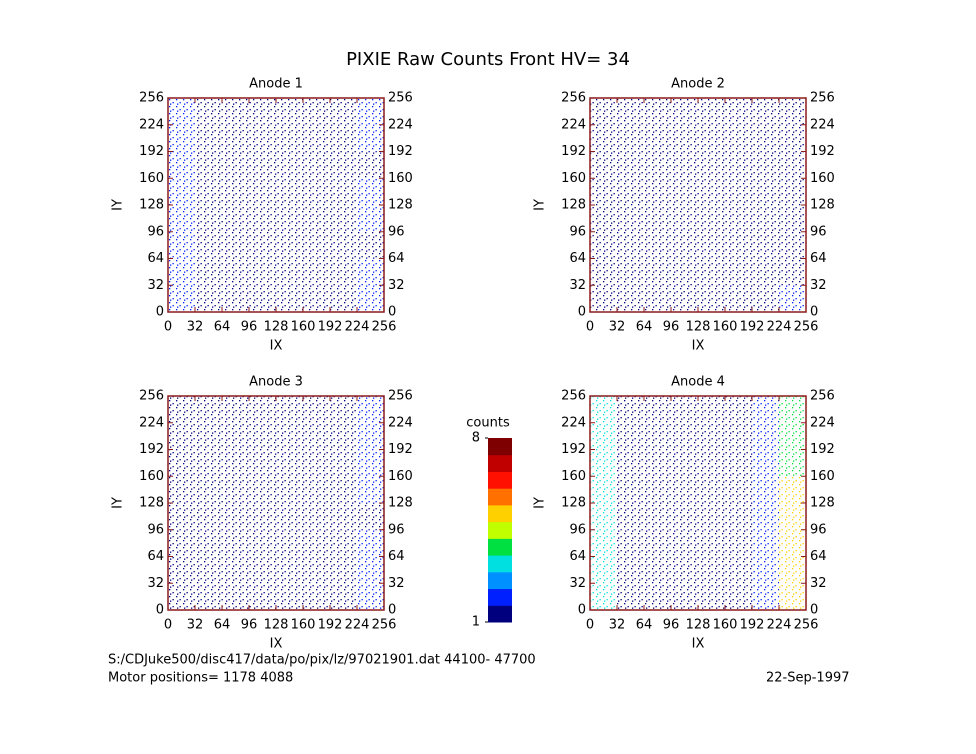 The height and width of the screenshot is (754, 976). Describe the element at coordinates (698, 84) in the screenshot. I see `panel-title: Anode 2` at that location.